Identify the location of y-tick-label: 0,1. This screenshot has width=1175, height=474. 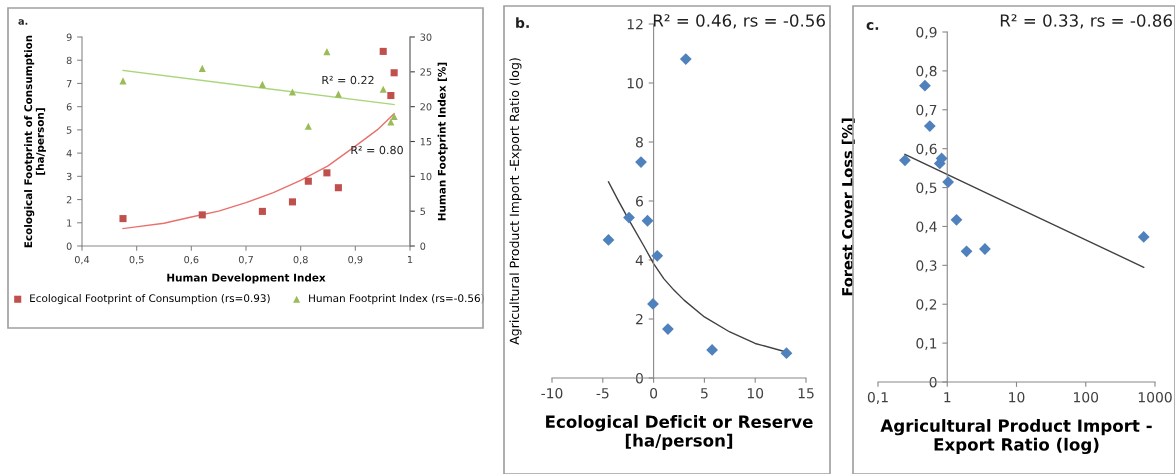
(926, 344).